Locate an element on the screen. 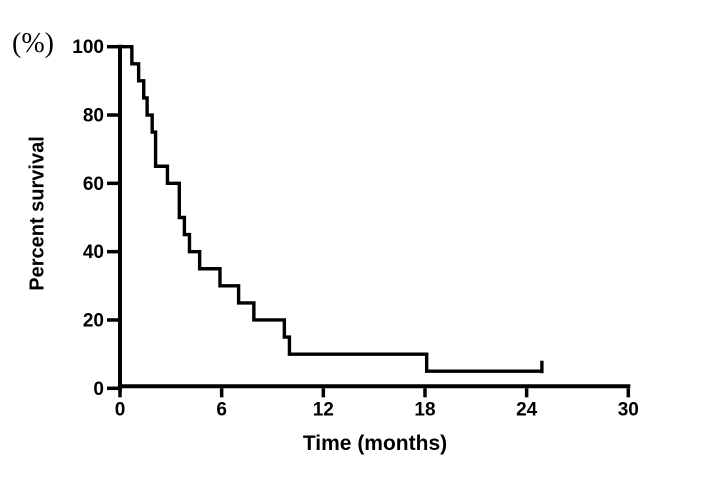  y-axis-title: Percent survival is located at coordinates (37, 213).